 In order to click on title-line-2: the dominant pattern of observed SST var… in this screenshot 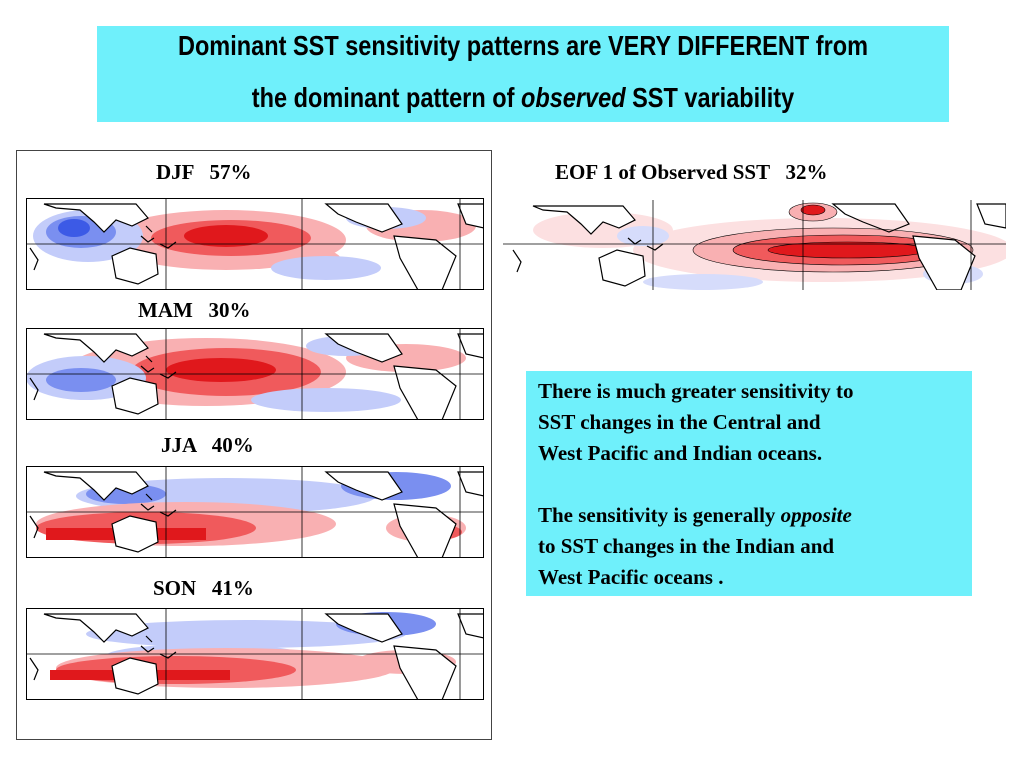, I will do `click(523, 98)`.